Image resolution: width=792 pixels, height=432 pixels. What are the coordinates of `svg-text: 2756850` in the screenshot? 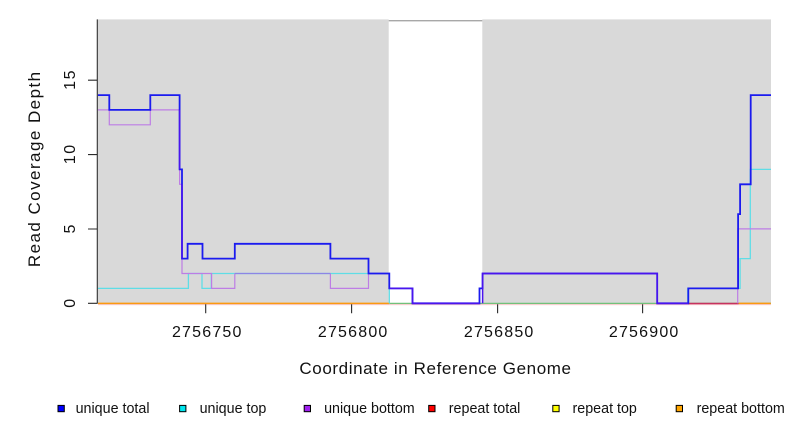 It's located at (499, 332).